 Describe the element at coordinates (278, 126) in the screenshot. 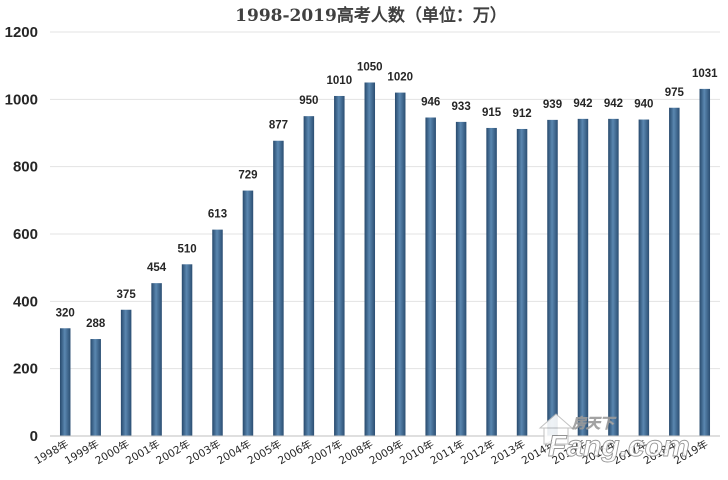

I see `data-label: 877` at that location.